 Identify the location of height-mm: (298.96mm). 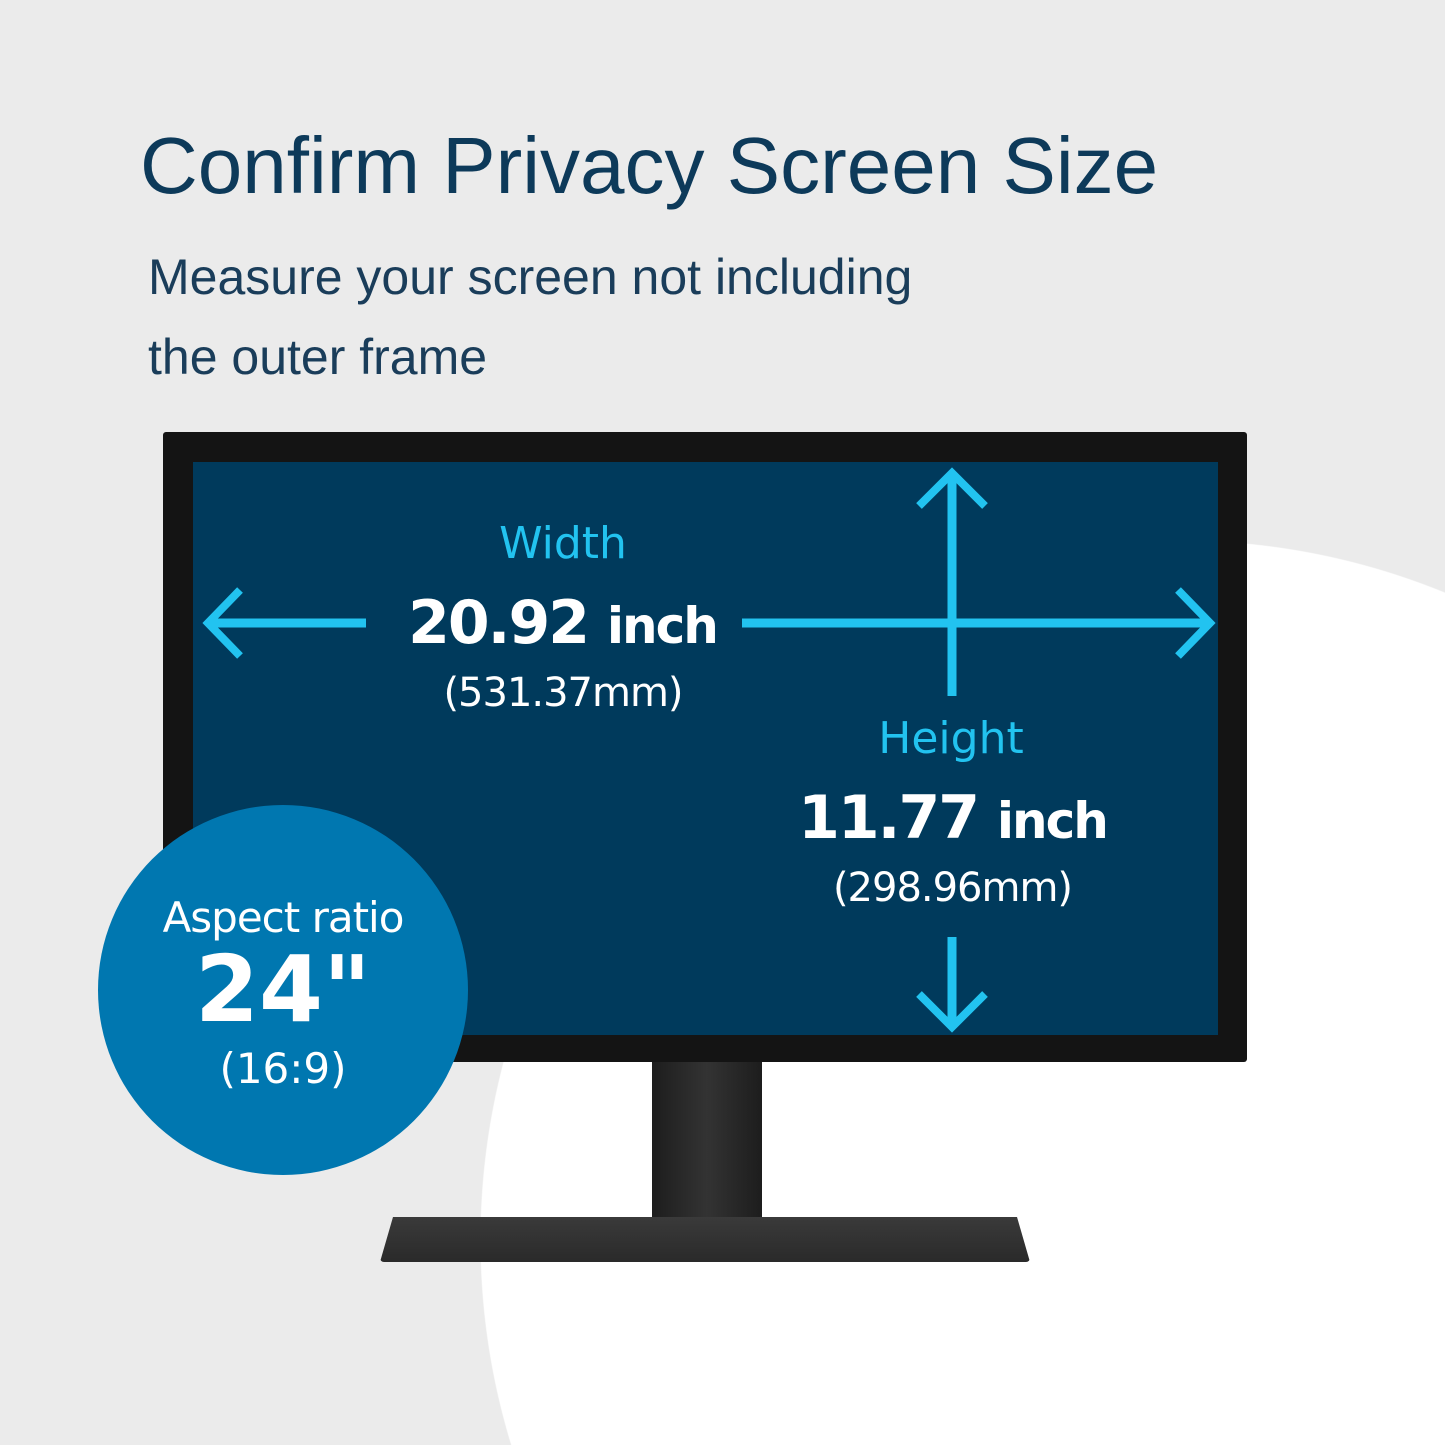
(952, 888).